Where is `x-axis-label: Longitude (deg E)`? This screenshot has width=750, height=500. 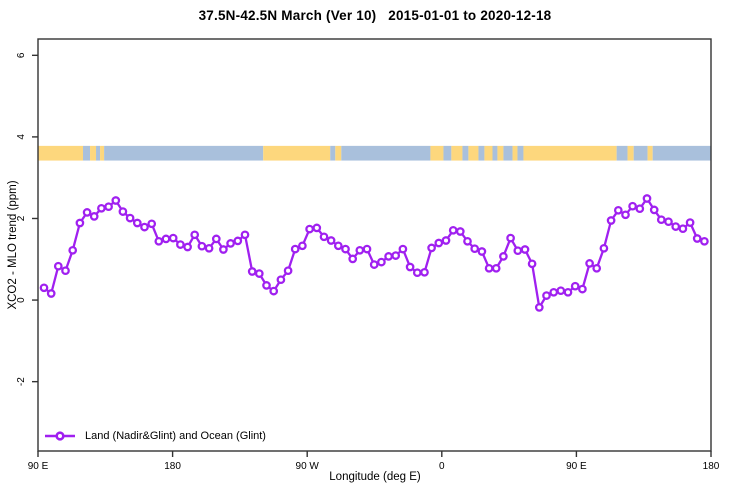 x-axis-label: Longitude (deg E) is located at coordinates (375, 477).